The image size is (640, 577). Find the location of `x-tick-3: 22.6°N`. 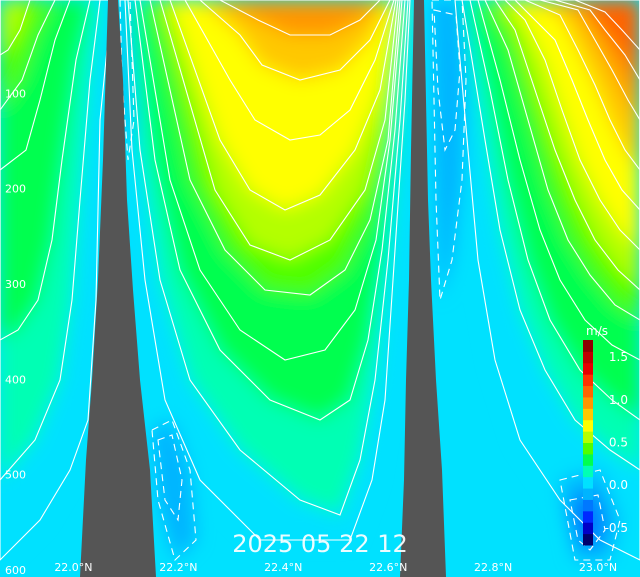

x-tick-3: 22.6°N is located at coordinates (388, 567).